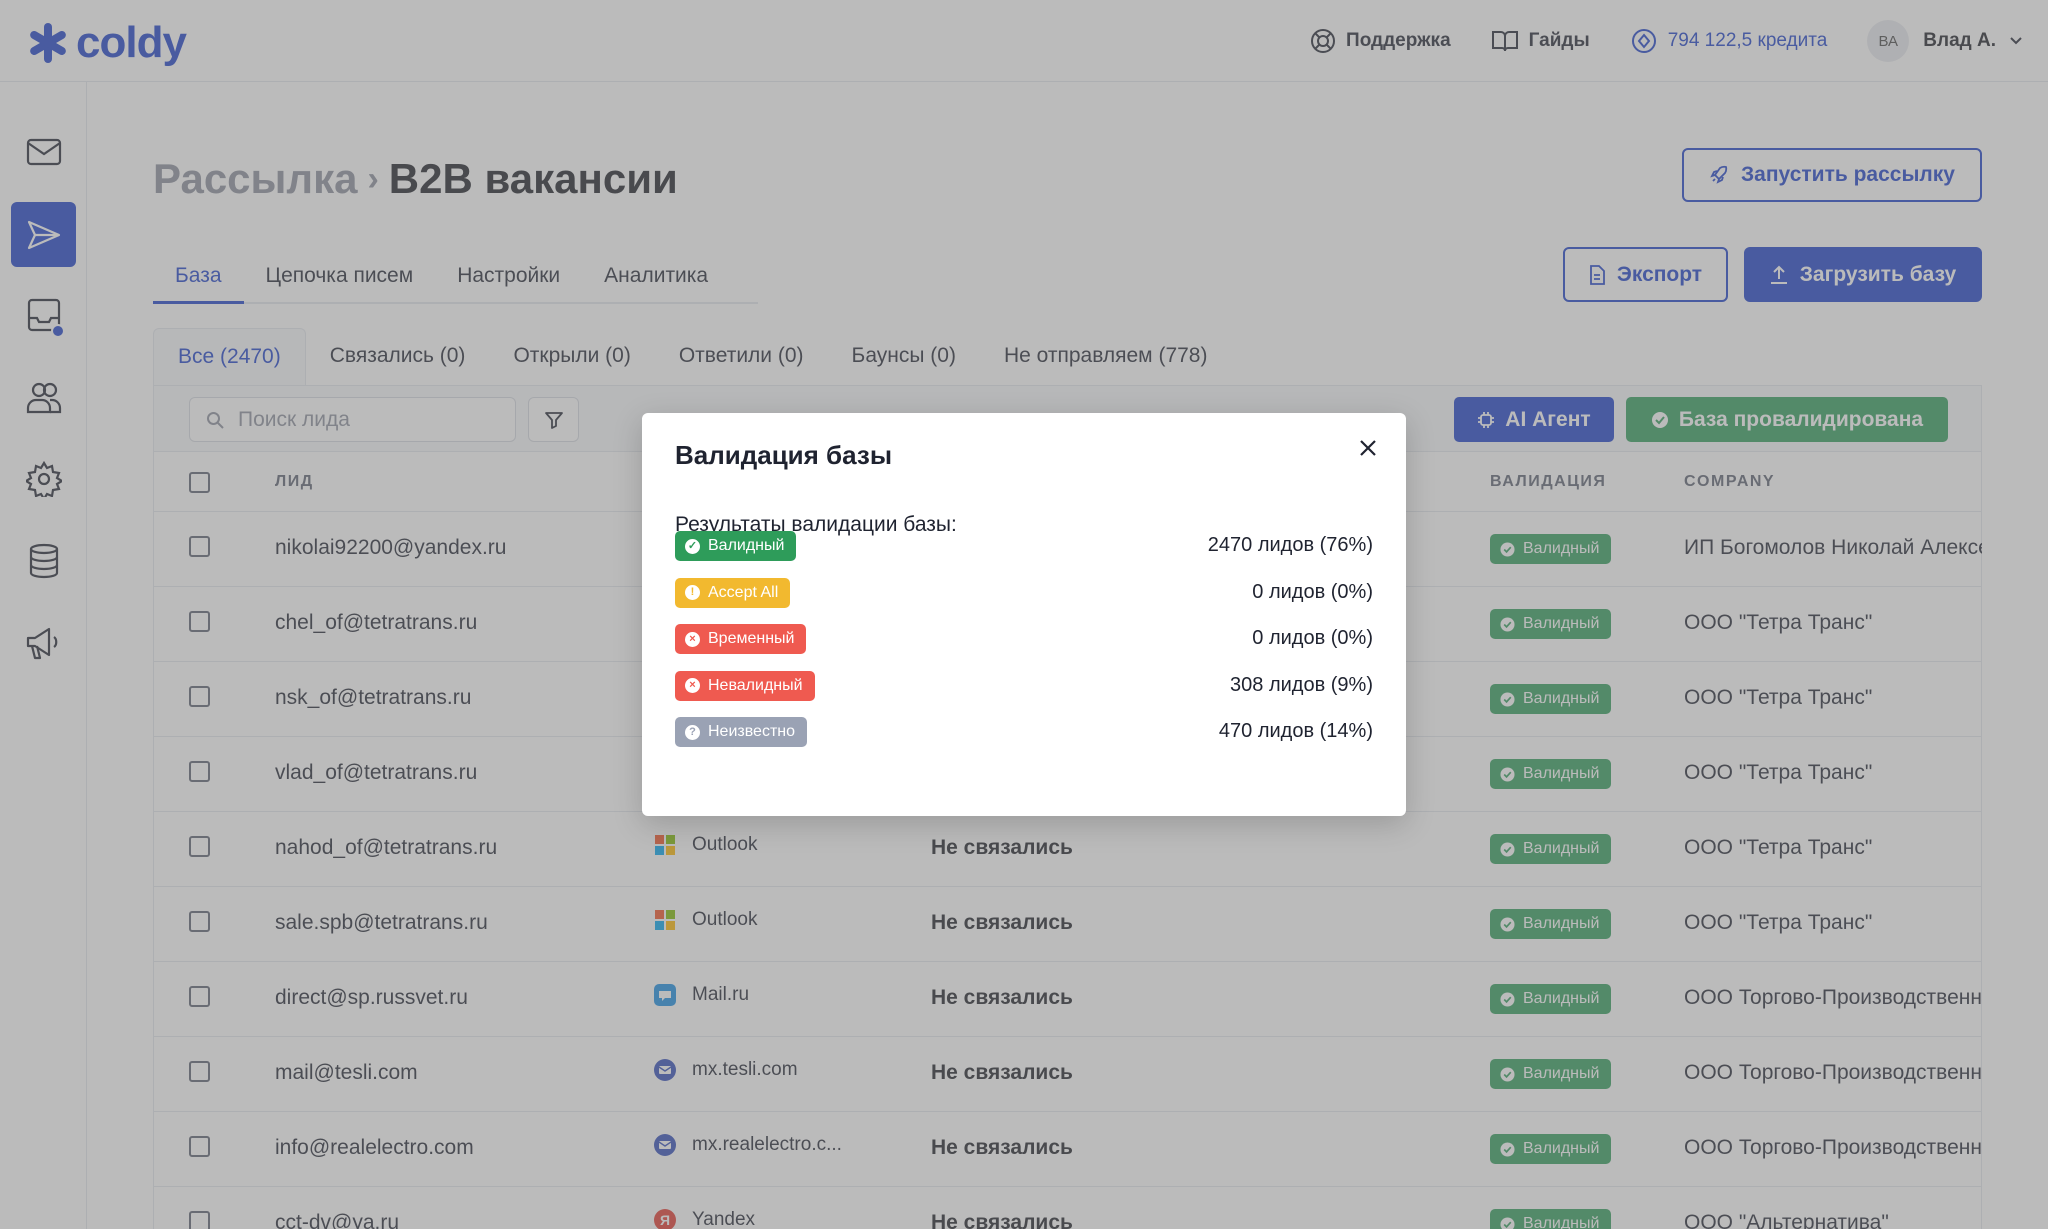 The image size is (2048, 1229). I want to click on validation-result-label: Валидный, so click(746, 545).